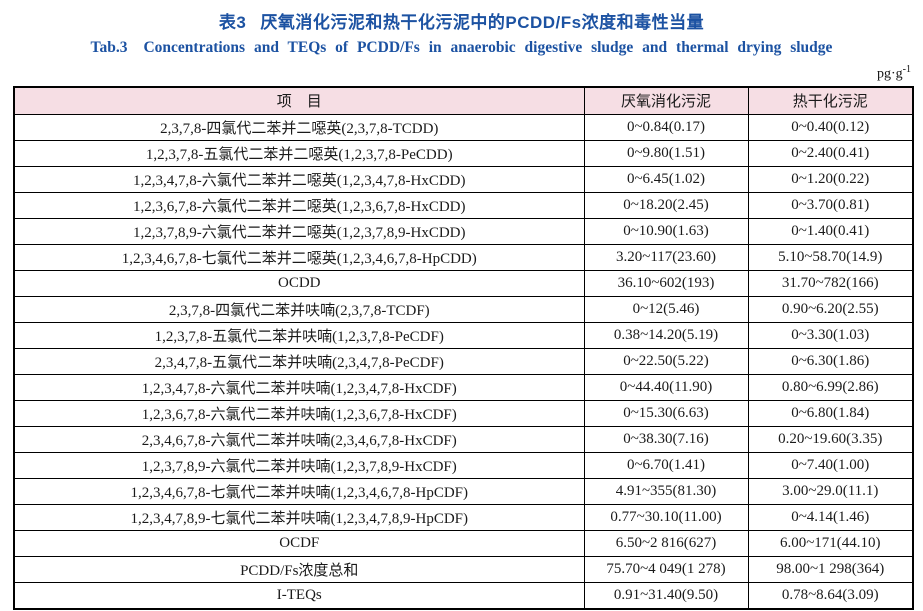  Describe the element at coordinates (830, 309) in the screenshot. I see `cell-thermal-value: 0.90~6.20(2.55)` at that location.